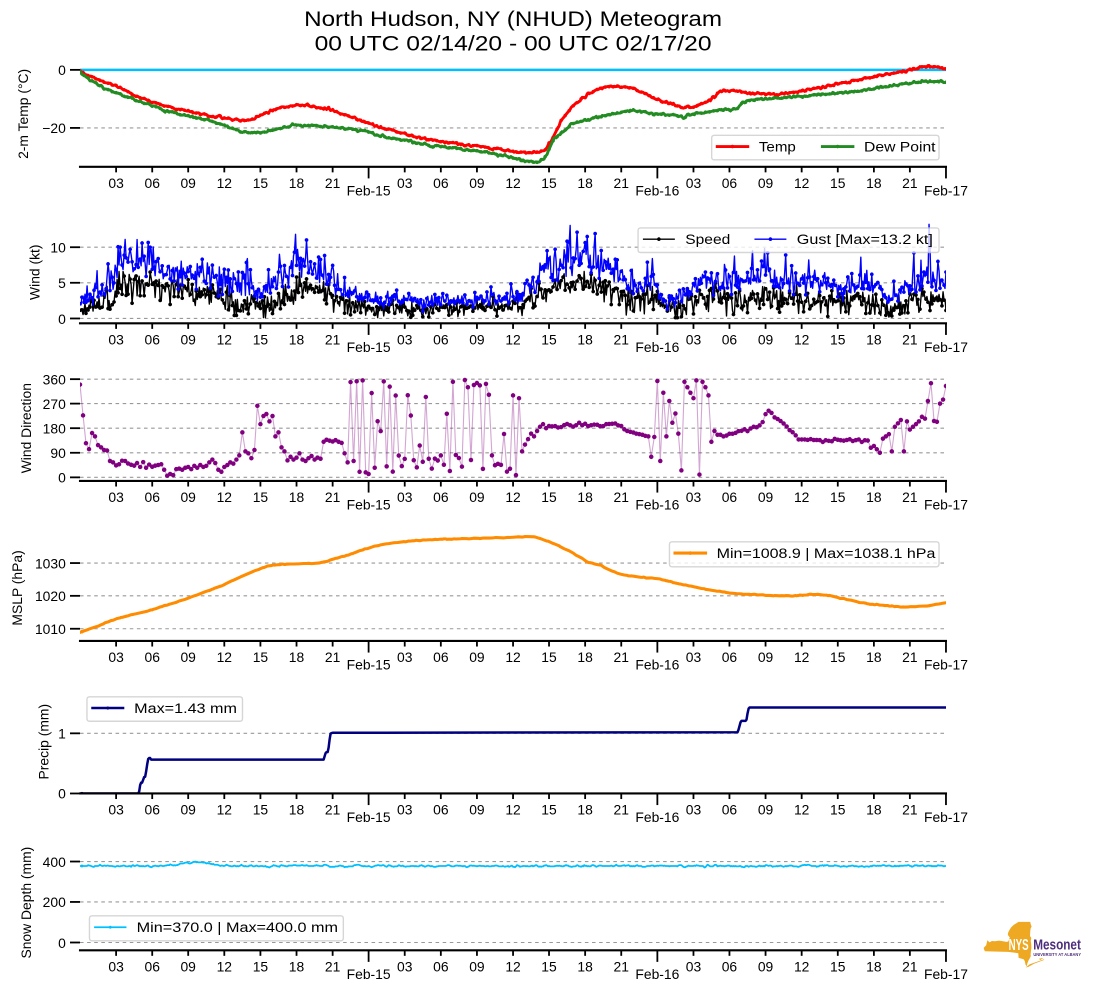  I want to click on svg-text: Max=1.43 mm, so click(185, 708).